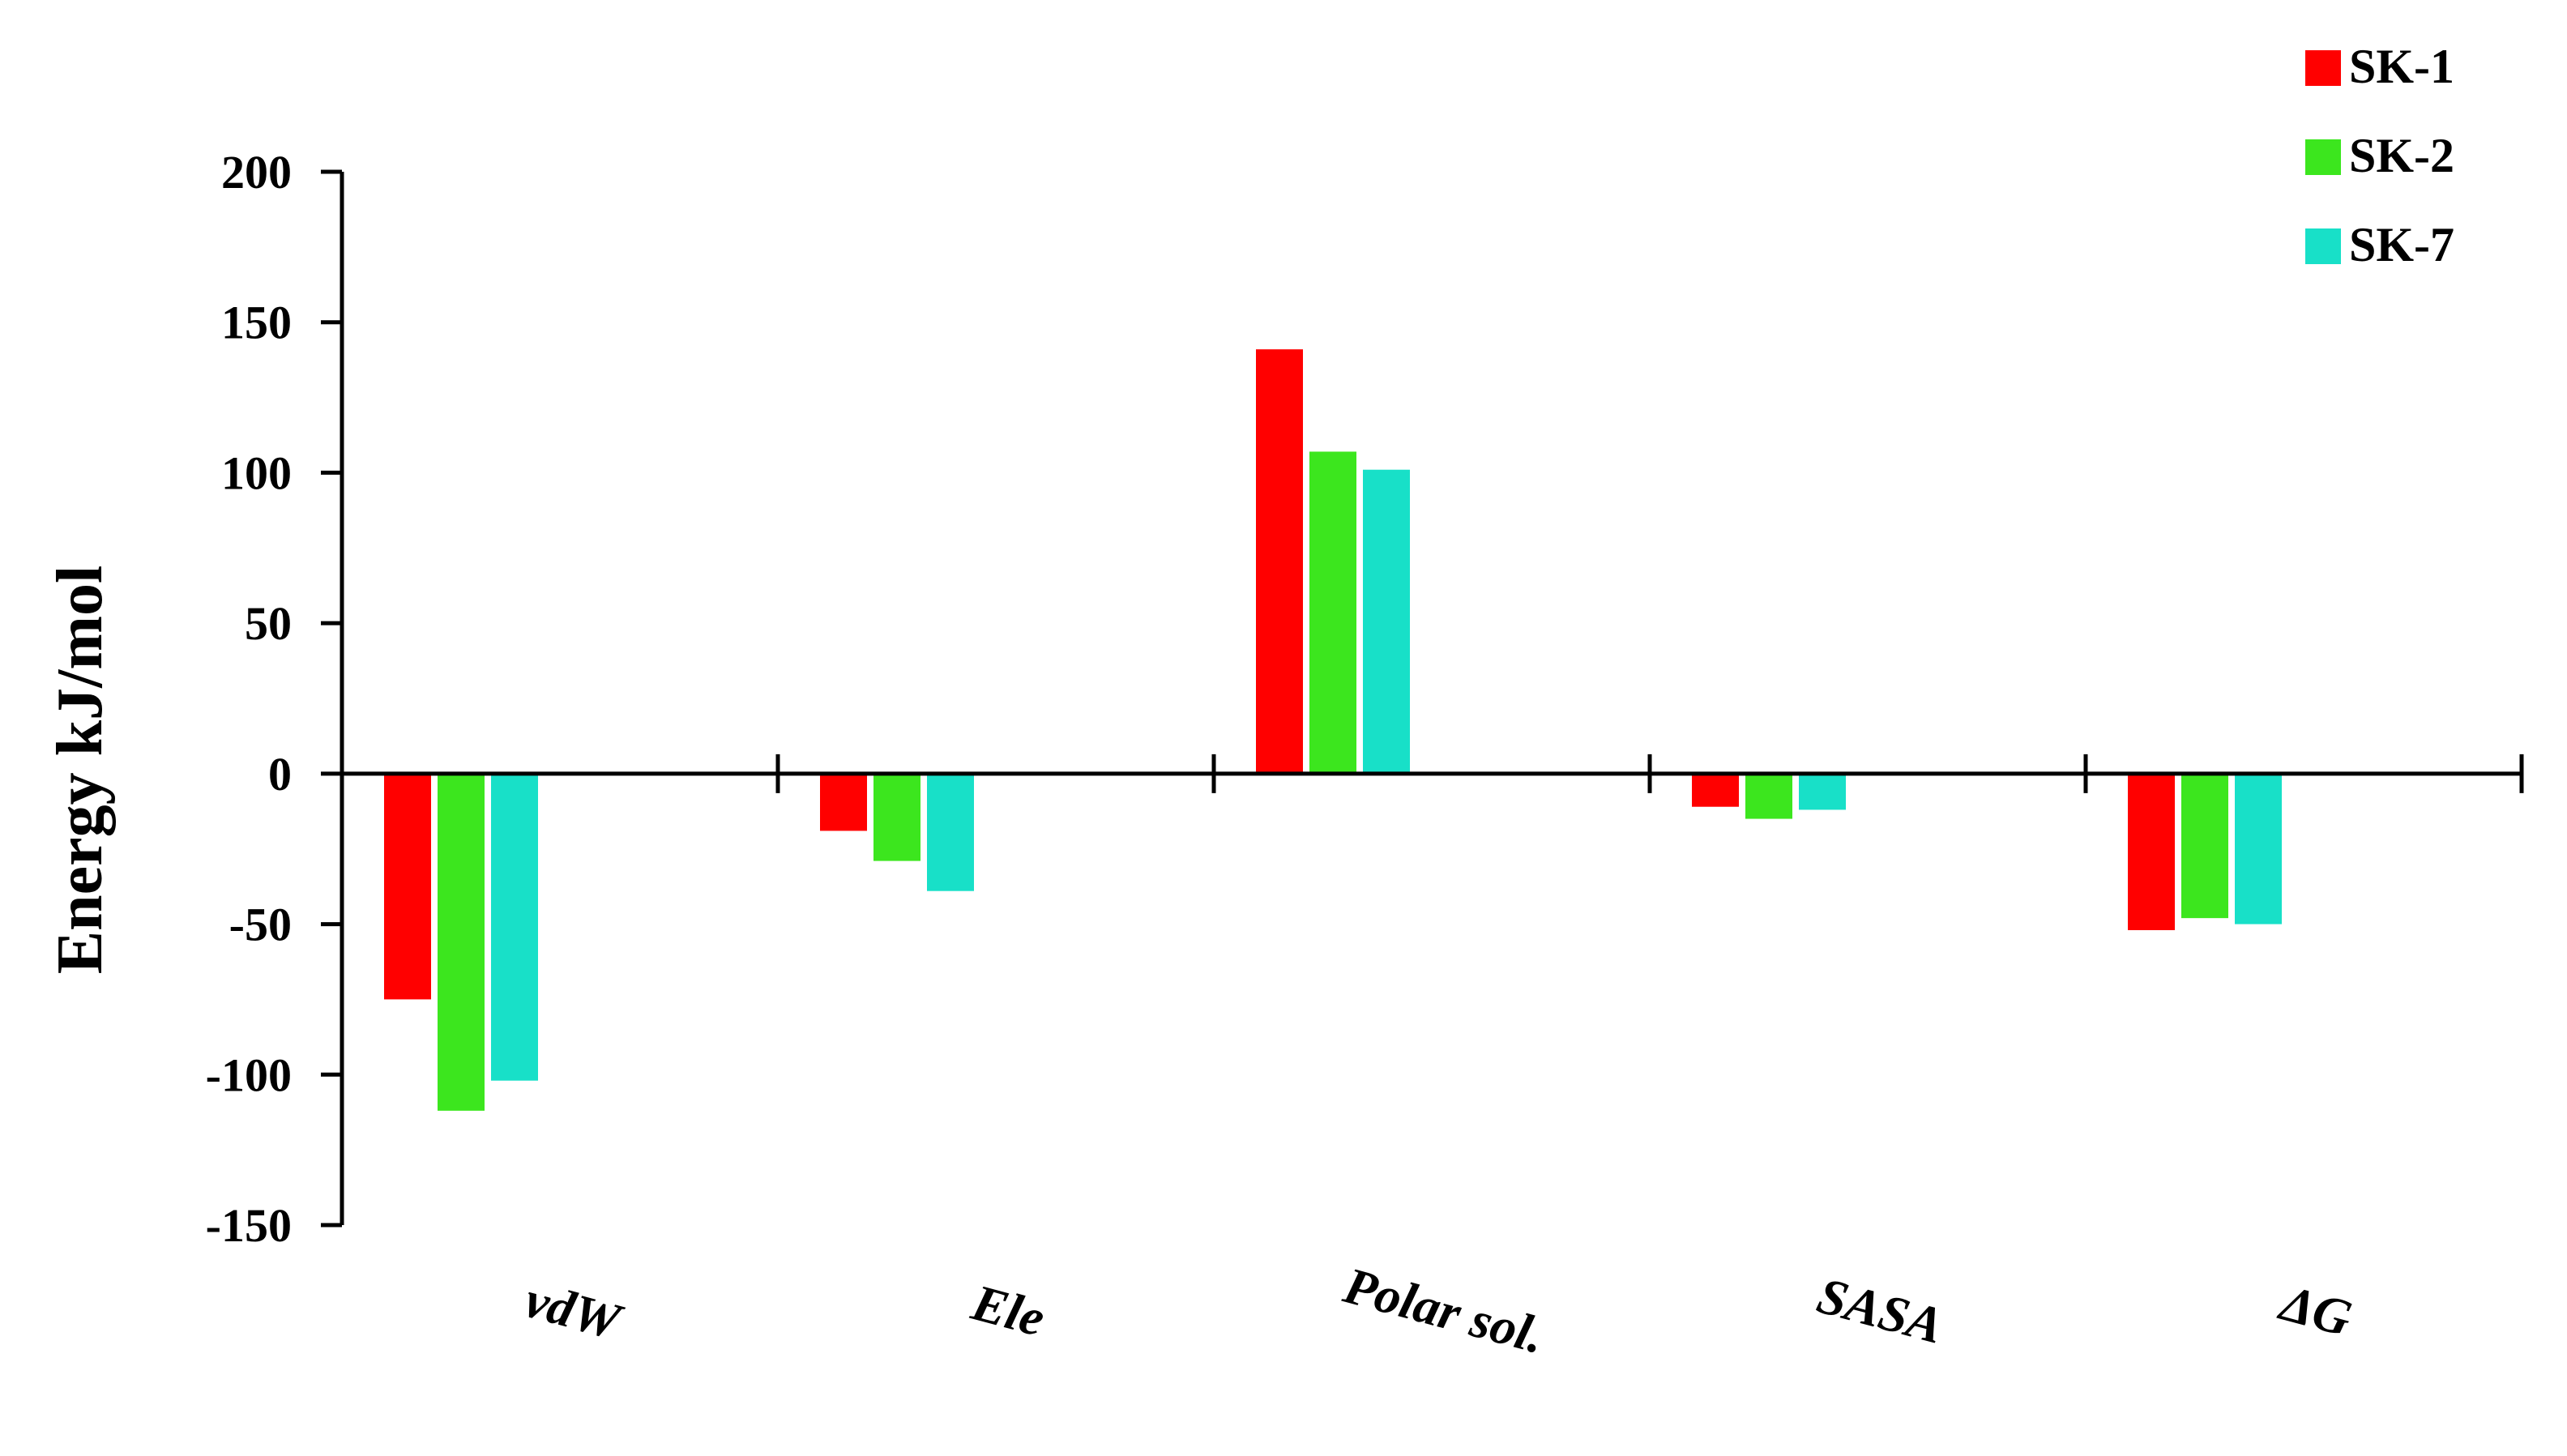  Describe the element at coordinates (2402, 67) in the screenshot. I see `legend-label-sk-1: SK-1` at that location.